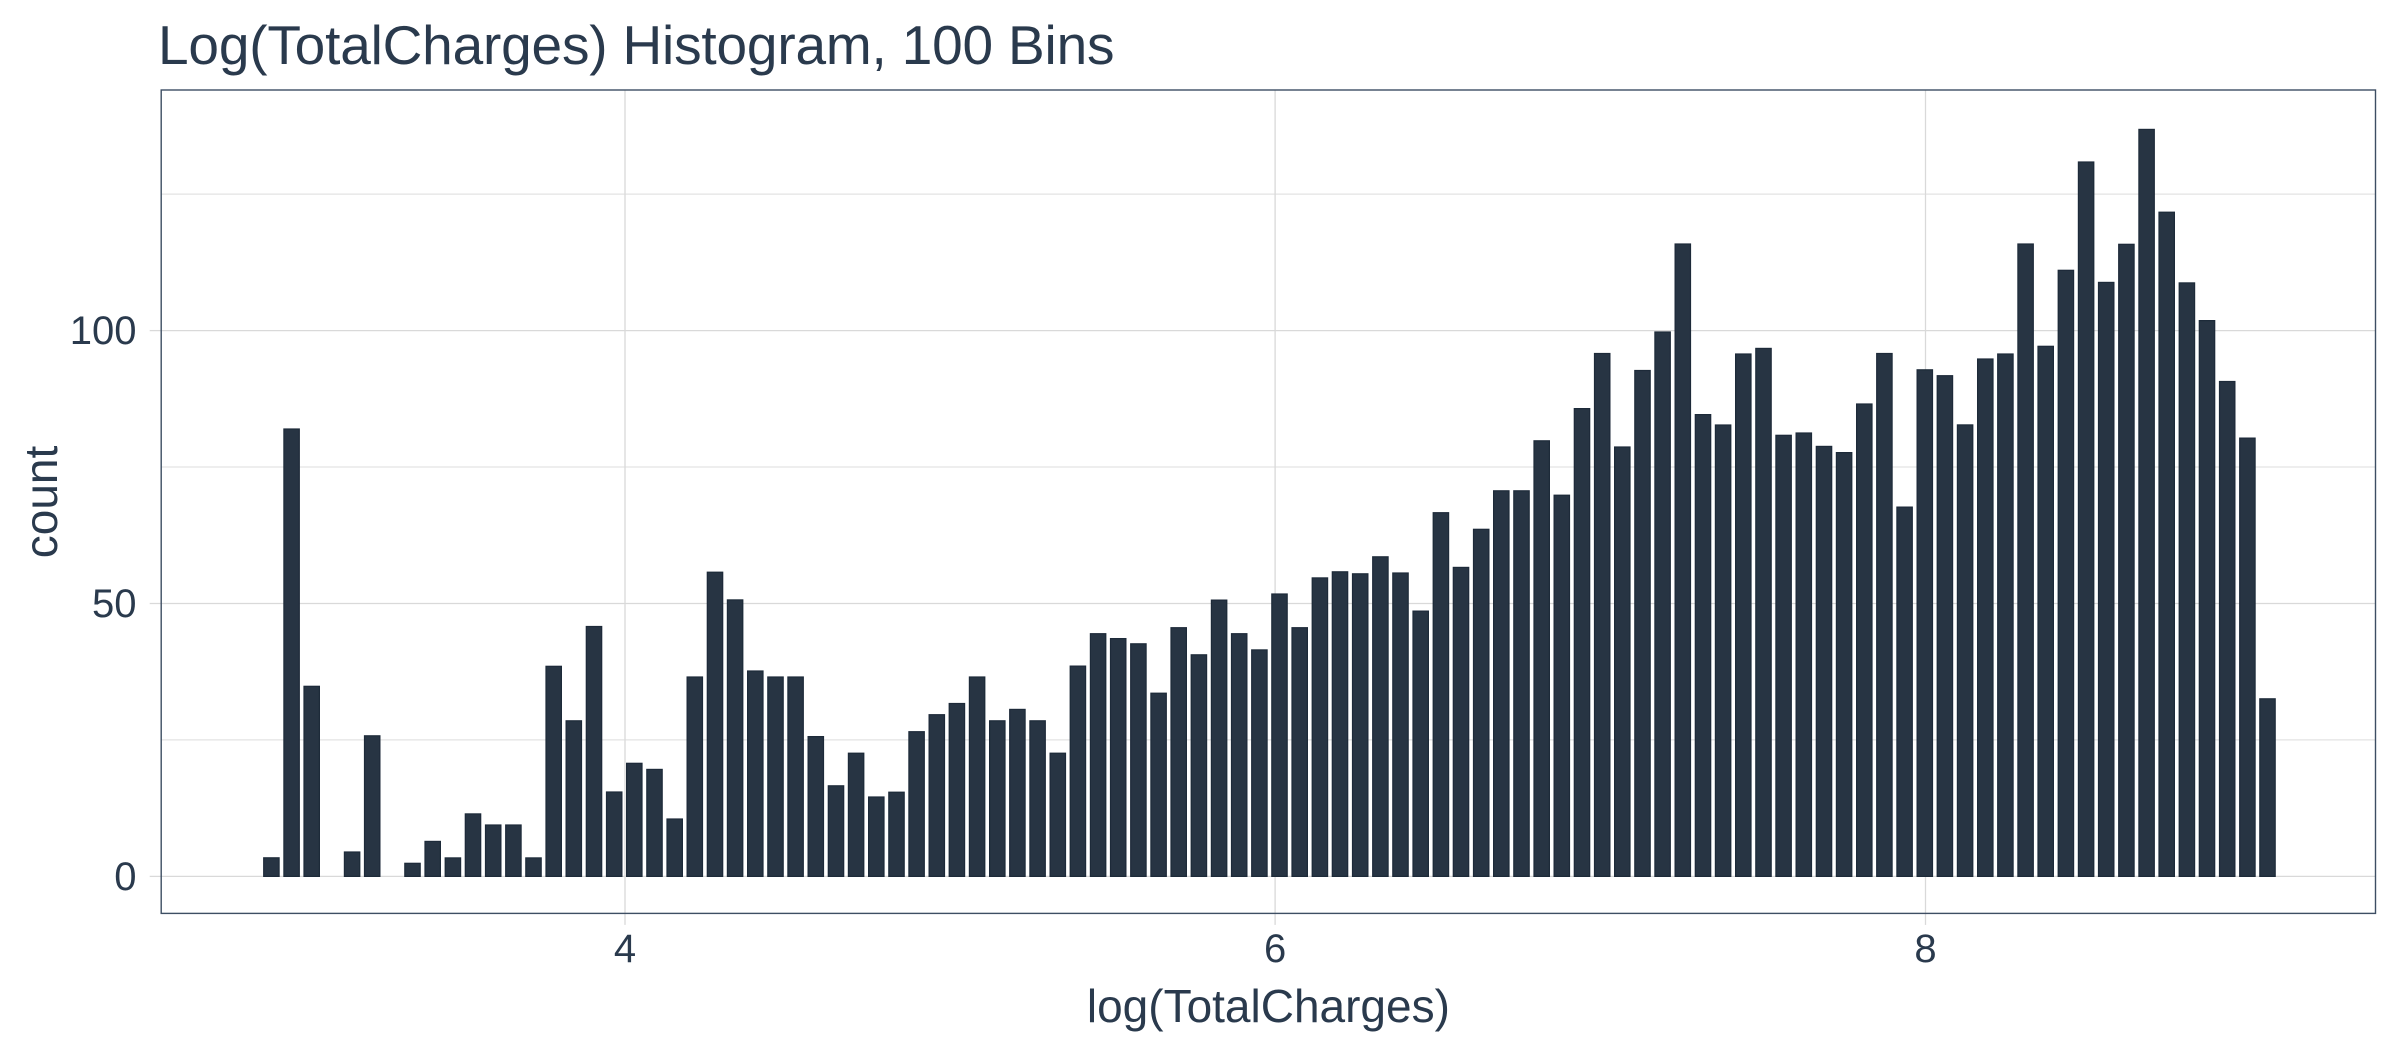 This screenshot has width=2400, height=1050. What do you see at coordinates (103, 331) in the screenshot?
I see `svg-text: 100` at bounding box center [103, 331].